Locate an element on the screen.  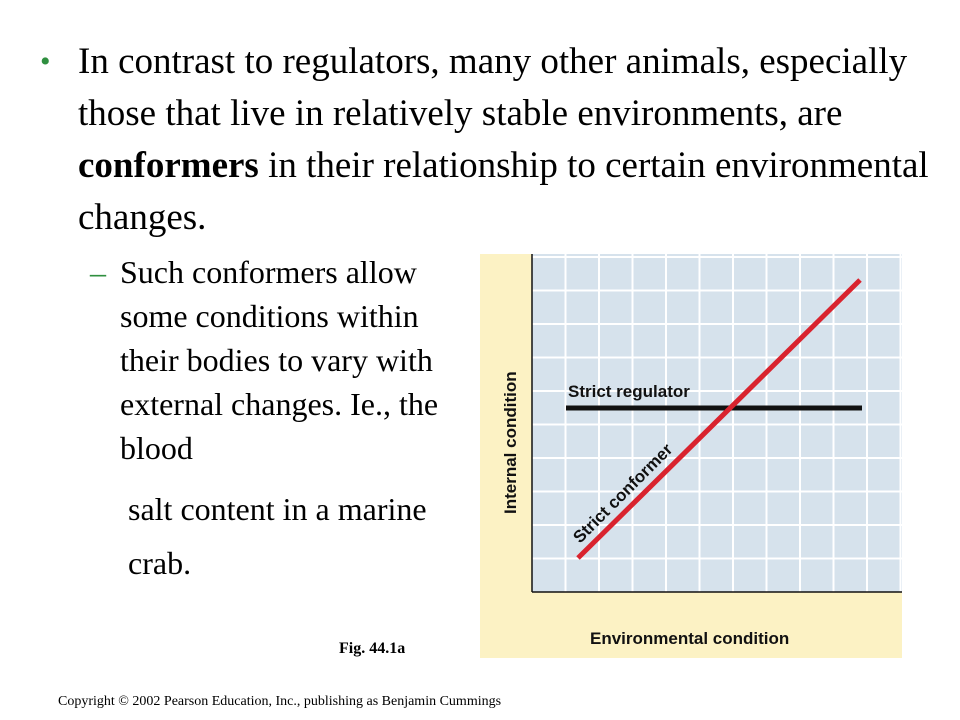
sub-bullet-continuation: salt content in a marine crab. is located at coordinates (308, 536).